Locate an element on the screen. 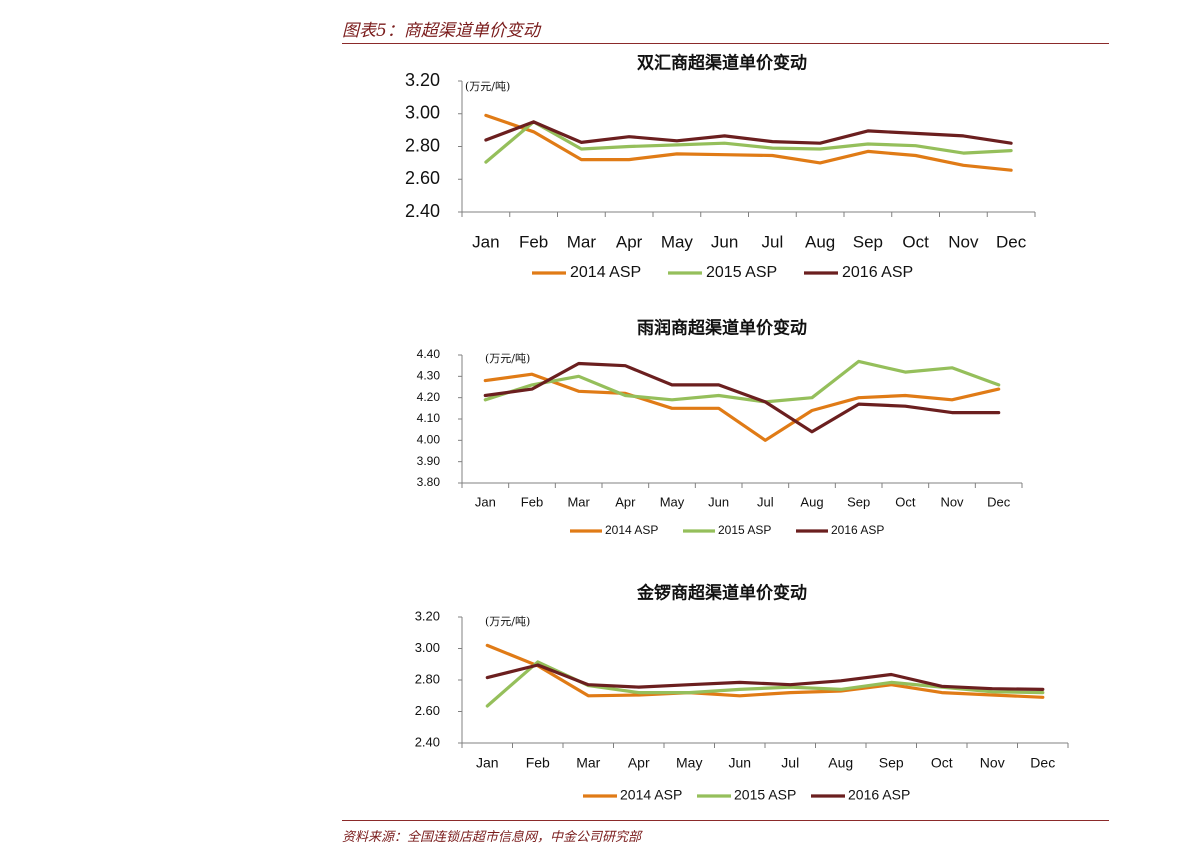 The width and height of the screenshot is (1191, 861). y-tick-label: 3.90 is located at coordinates (429, 461).